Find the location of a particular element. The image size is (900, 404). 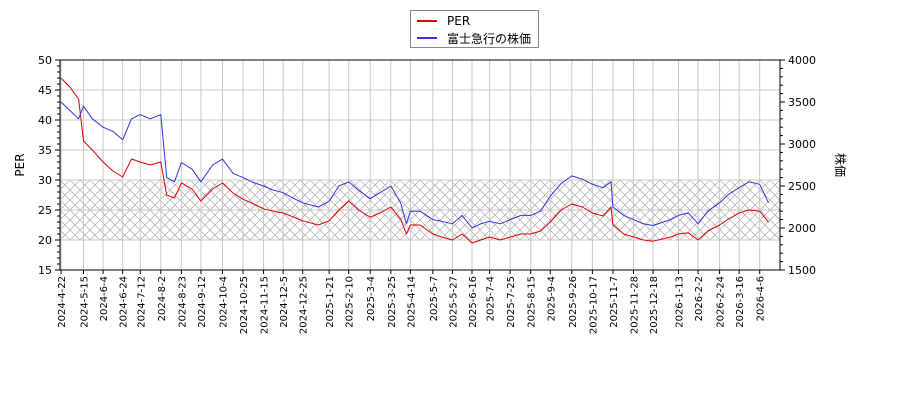

legend-swatch-blue is located at coordinates (427, 38).